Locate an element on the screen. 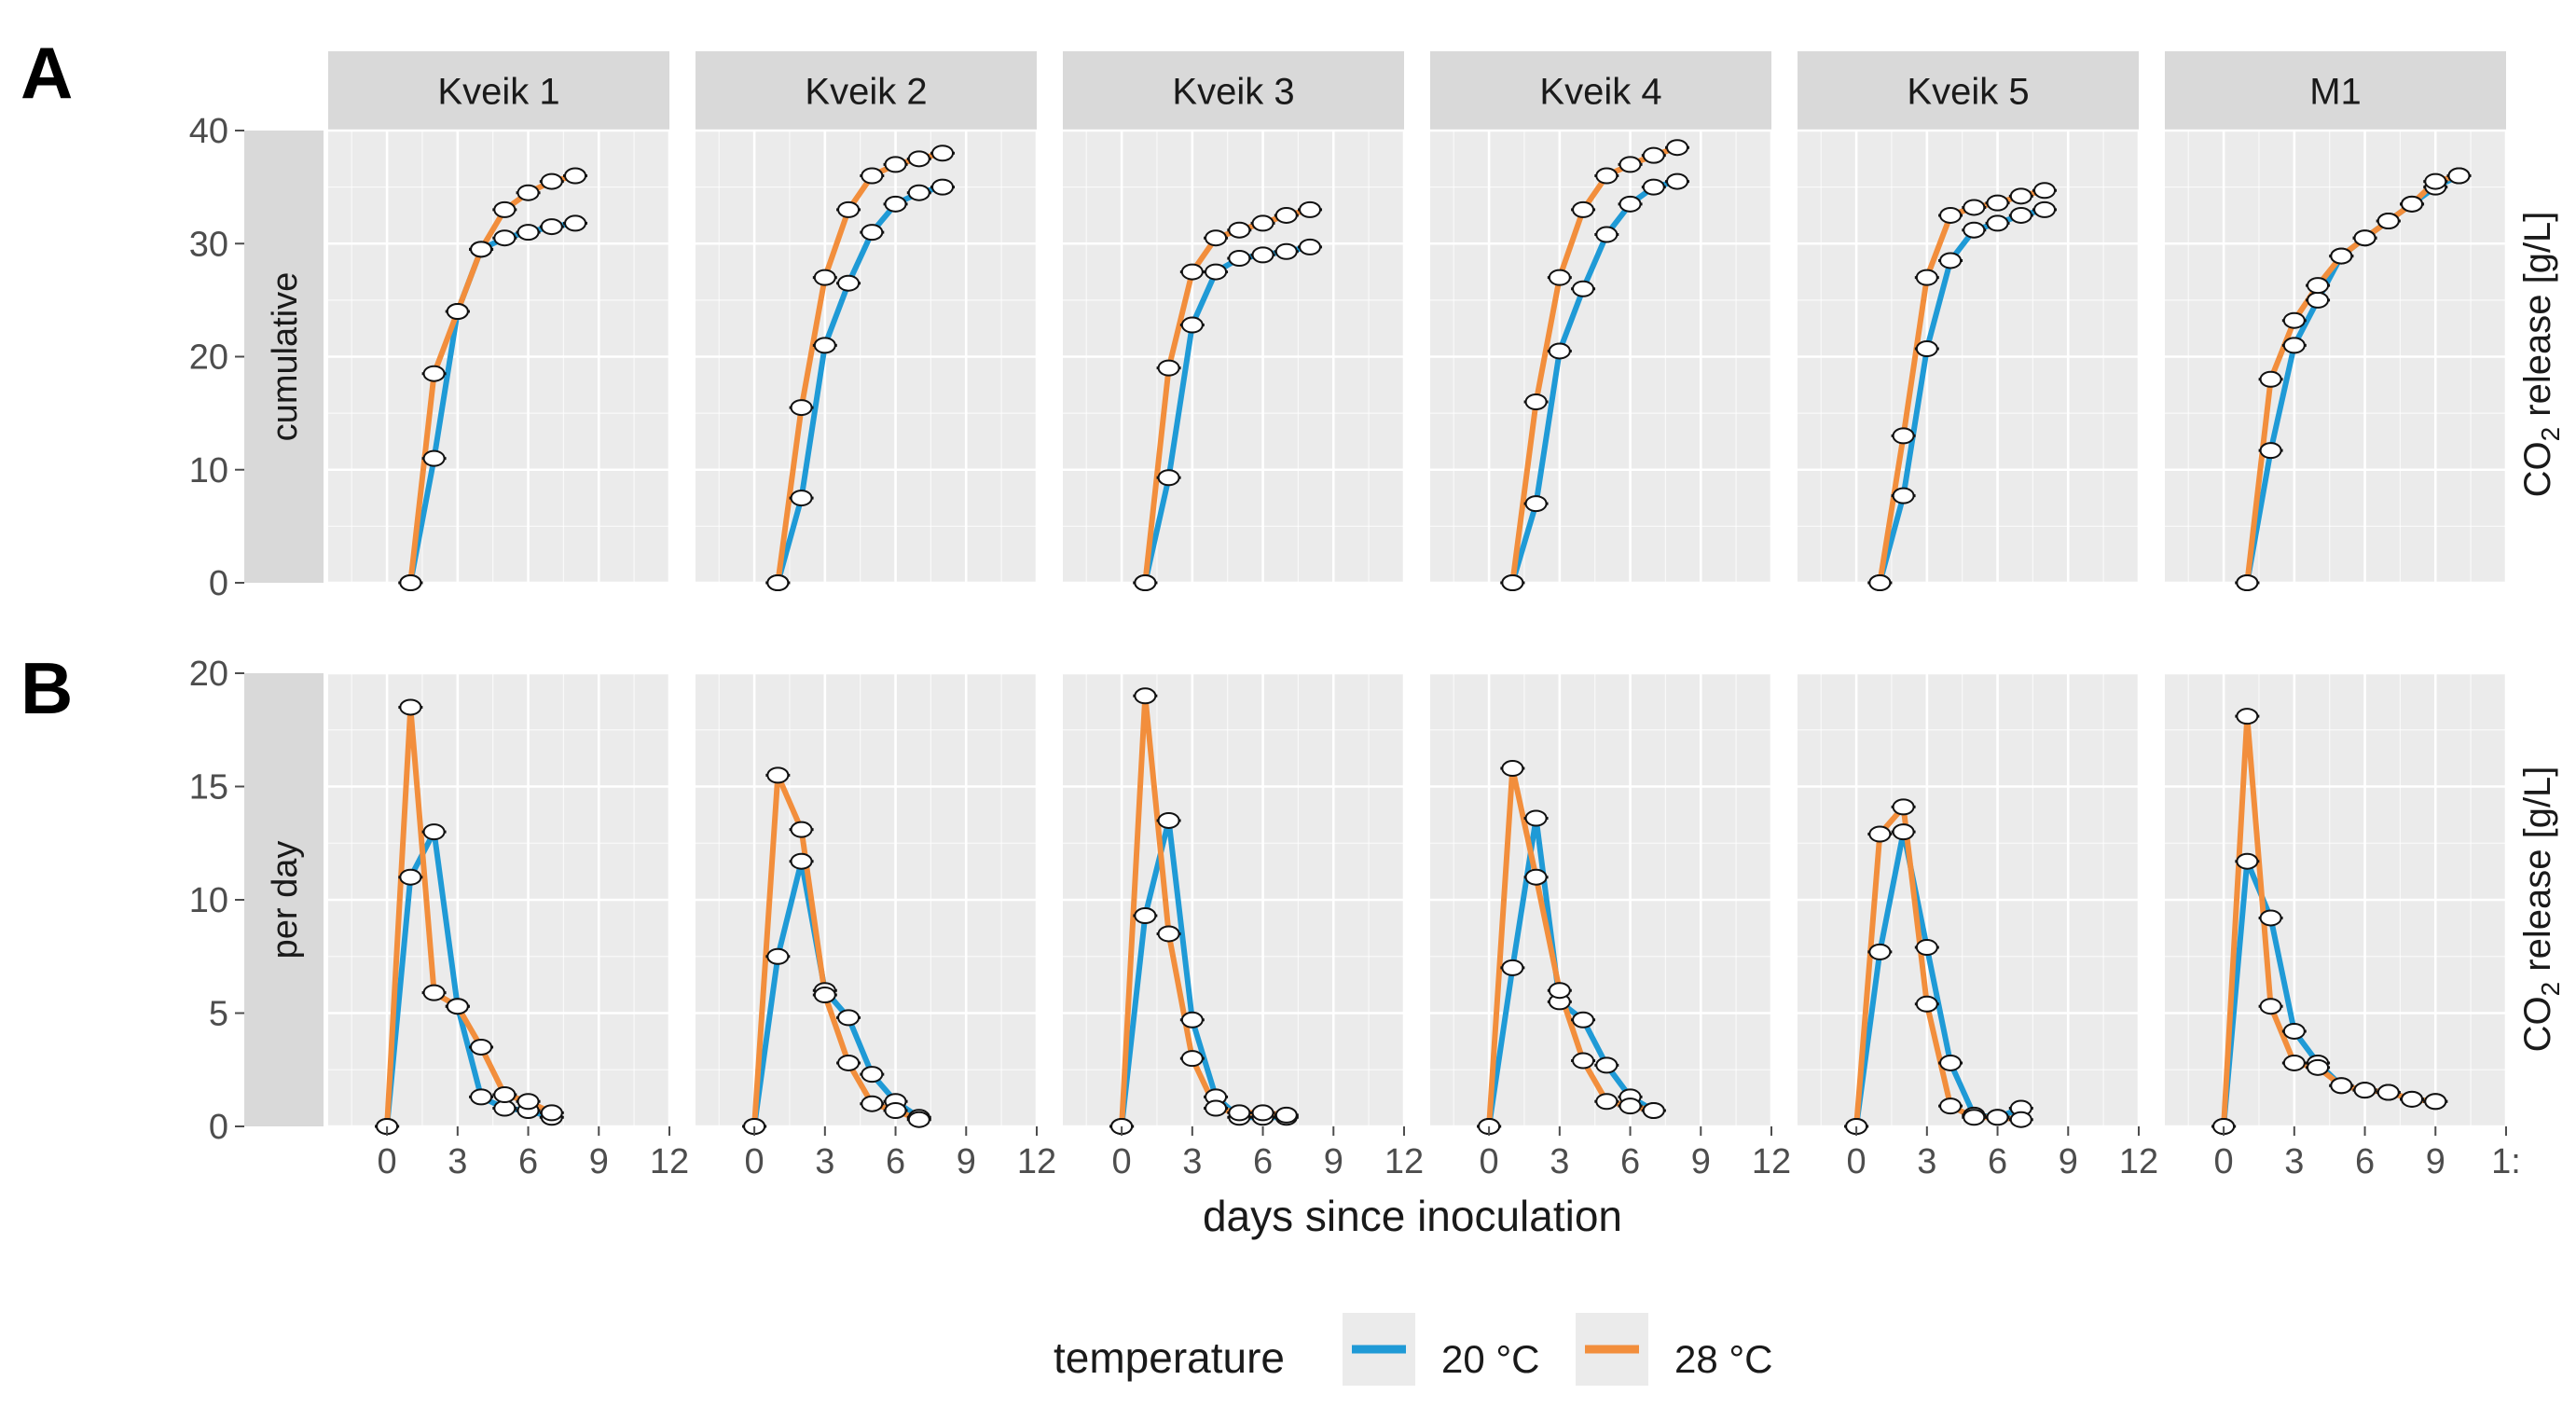  panel-kveik-5-cumulative is located at coordinates (1969, 360).